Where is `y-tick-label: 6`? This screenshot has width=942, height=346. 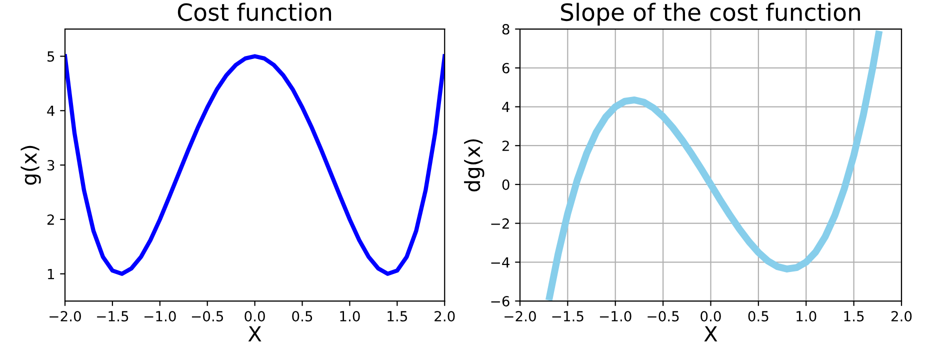
y-tick-label: 6 is located at coordinates (506, 68).